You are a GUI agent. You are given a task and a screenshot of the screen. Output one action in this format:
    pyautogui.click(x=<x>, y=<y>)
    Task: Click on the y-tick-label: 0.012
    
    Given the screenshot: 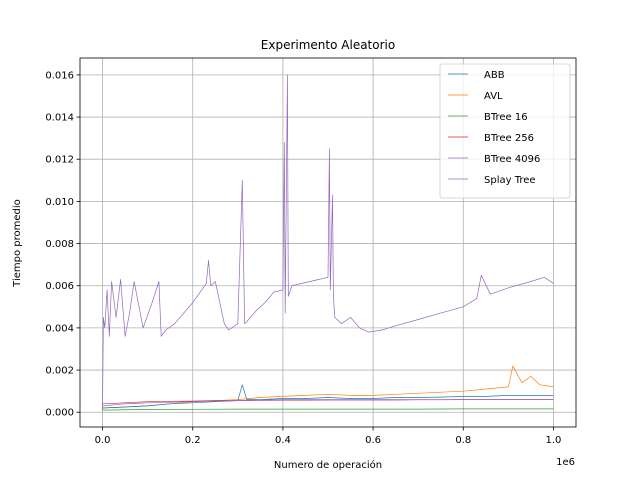 What is the action you would take?
    pyautogui.click(x=59, y=160)
    